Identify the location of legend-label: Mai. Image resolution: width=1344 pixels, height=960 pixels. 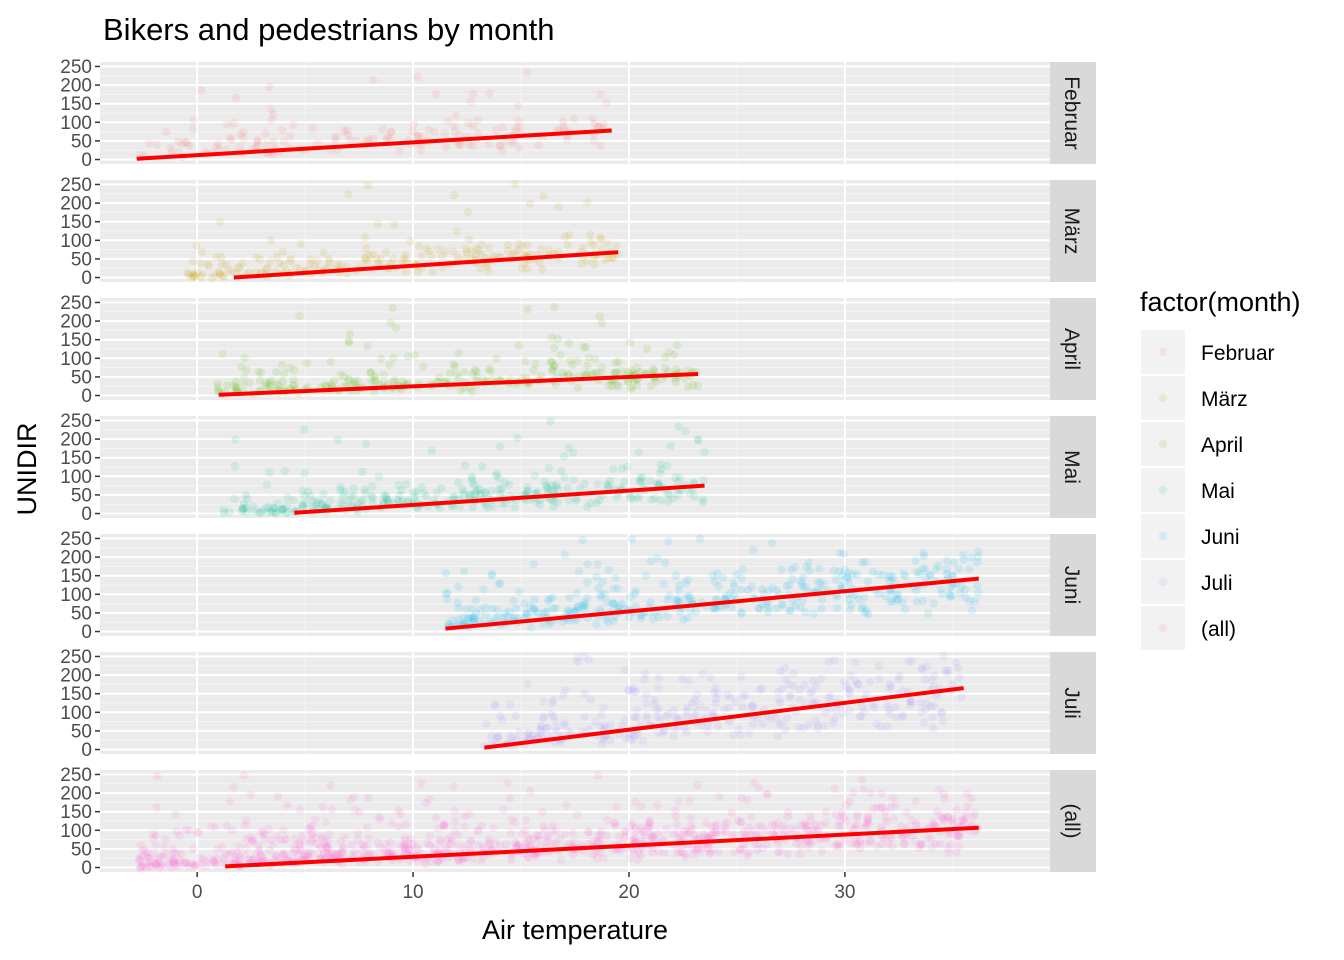
(1218, 491).